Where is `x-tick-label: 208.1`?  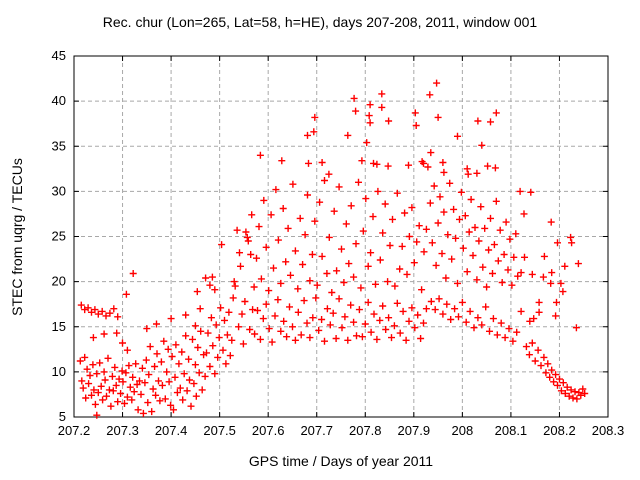 x-tick-label: 208.1 is located at coordinates (511, 430).